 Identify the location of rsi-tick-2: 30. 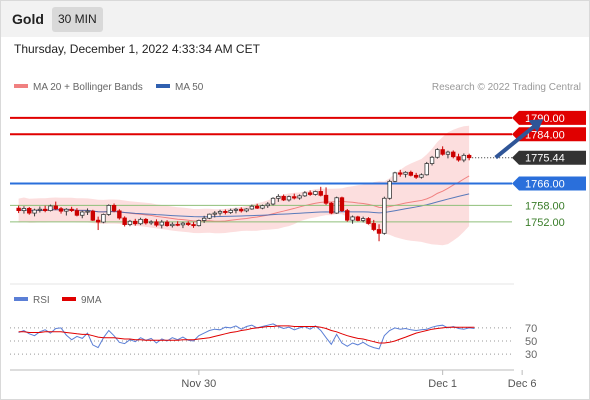
(531, 355).